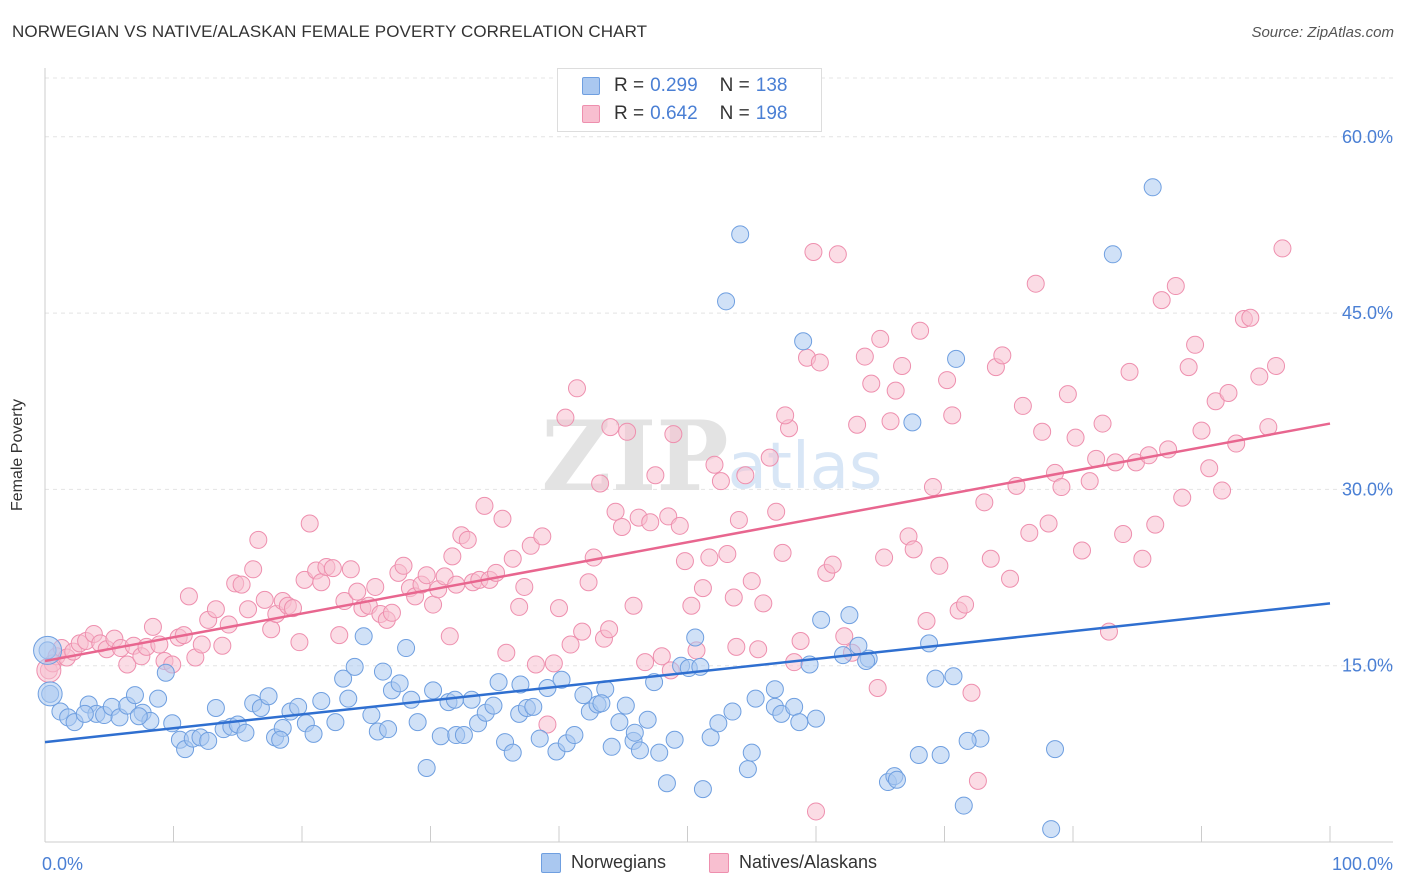  Describe the element at coordinates (687, 673) in the screenshot. I see `norwegian-trend-line` at that location.